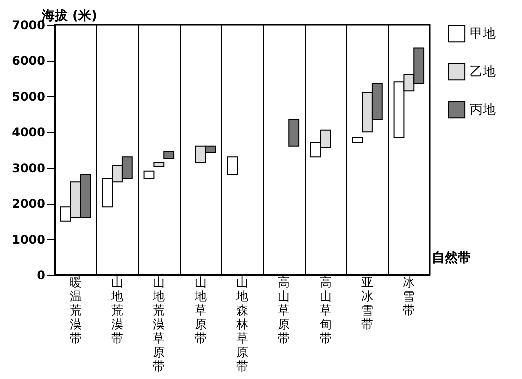  I want to click on y-tick-label: 4000, so click(29, 133).